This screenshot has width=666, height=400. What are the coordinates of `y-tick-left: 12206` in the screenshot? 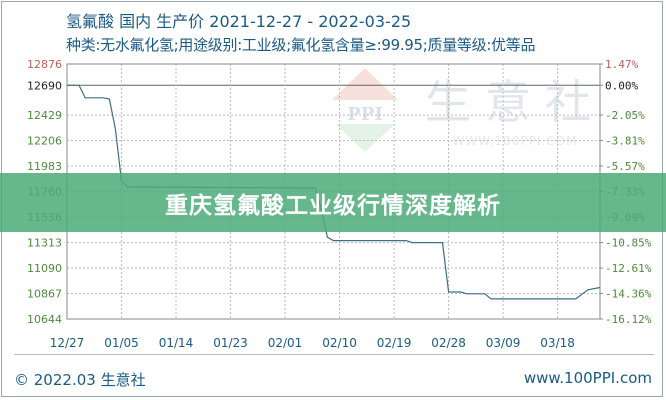 It's located at (44, 141).